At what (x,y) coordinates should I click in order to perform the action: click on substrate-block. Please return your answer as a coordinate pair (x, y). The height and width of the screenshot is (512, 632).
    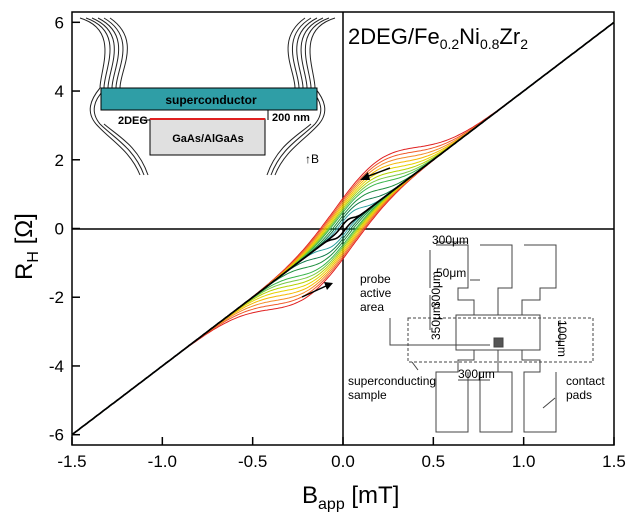
    Looking at the image, I should click on (207, 137).